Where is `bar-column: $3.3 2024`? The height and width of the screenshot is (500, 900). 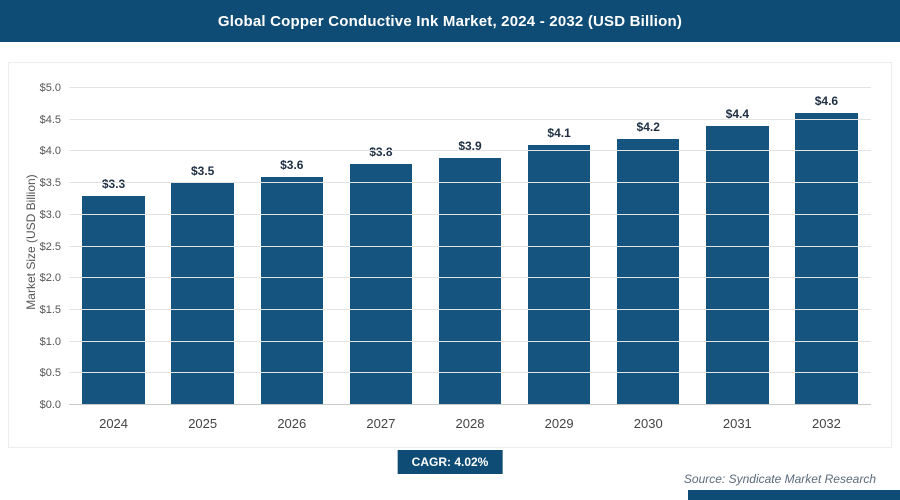
bar-column: $3.3 2024 is located at coordinates (113, 259).